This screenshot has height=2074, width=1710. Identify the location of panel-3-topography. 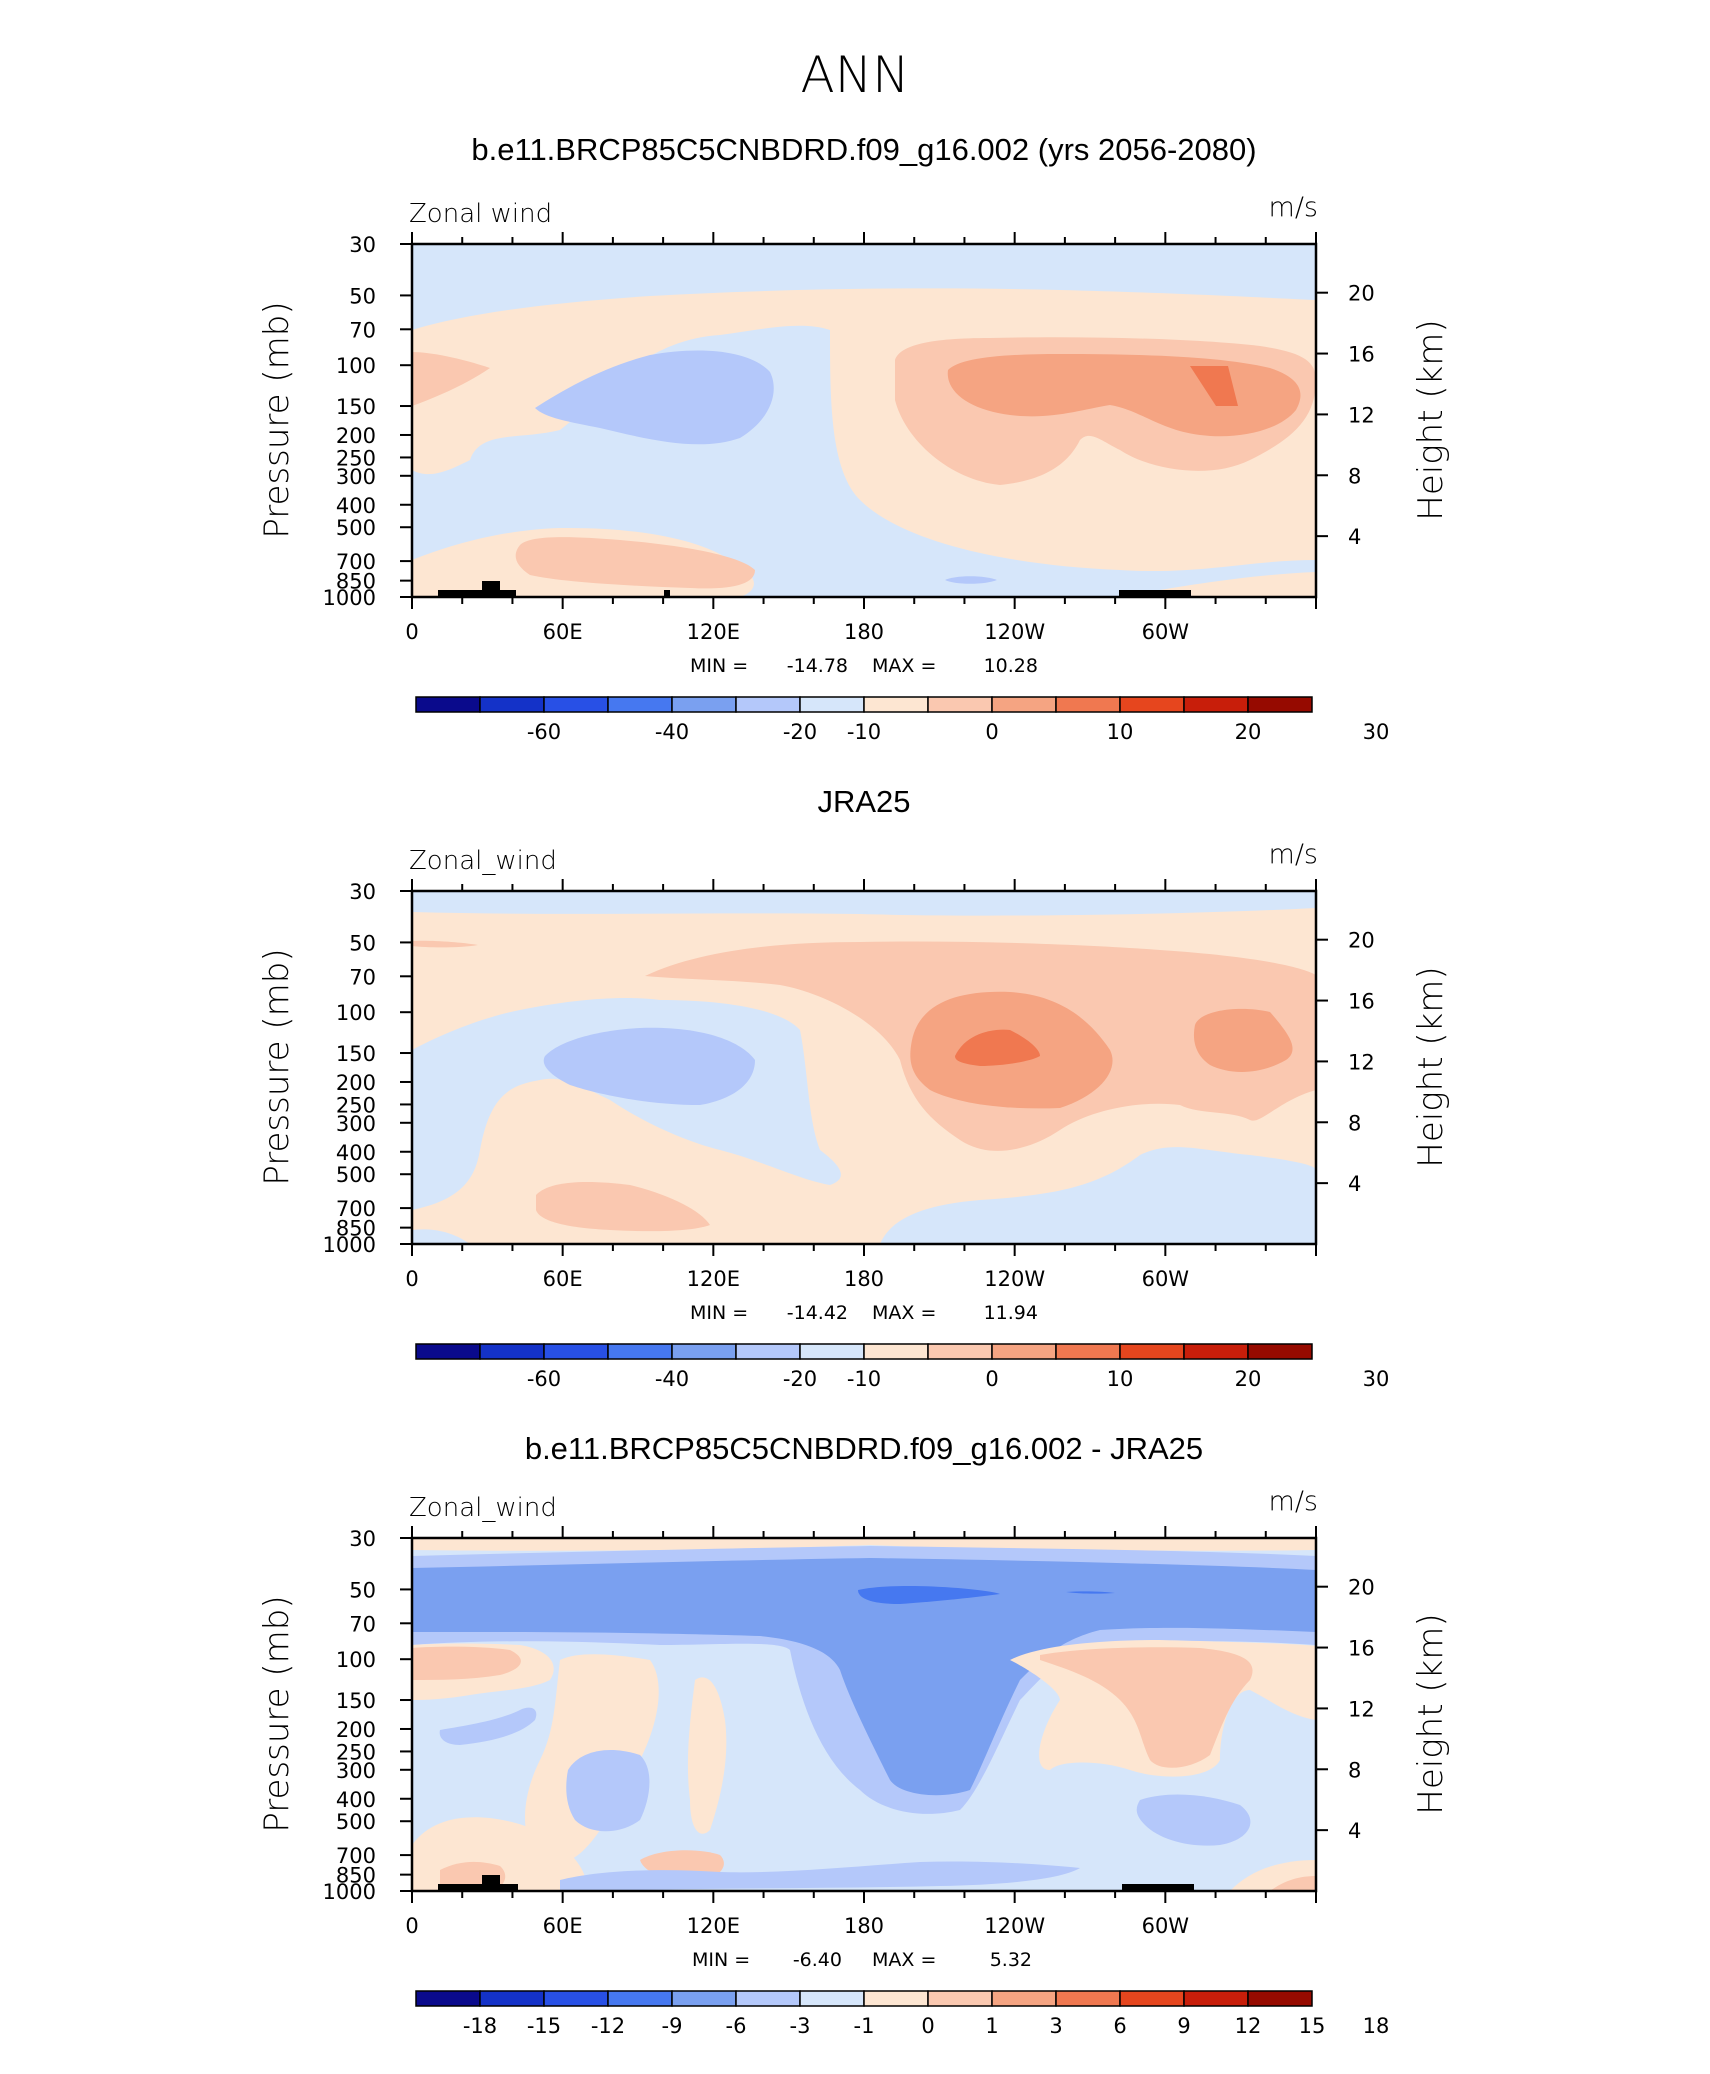
(816, 1883).